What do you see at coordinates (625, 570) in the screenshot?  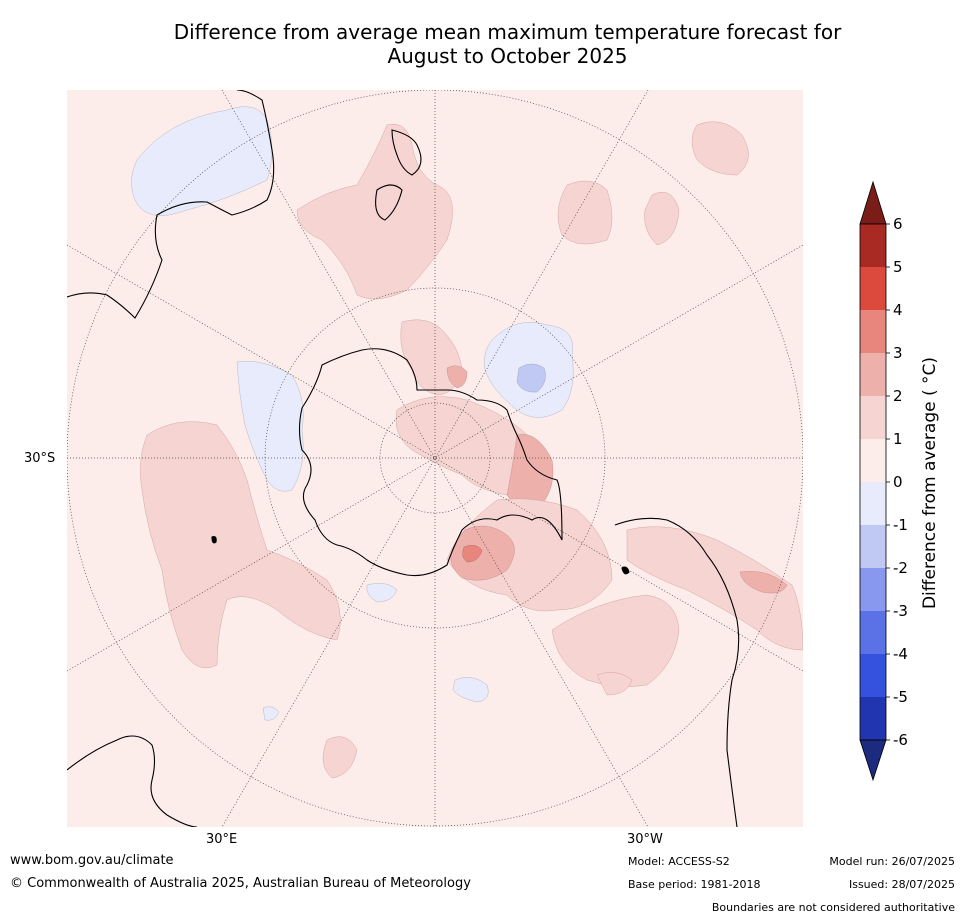 I see `coast-falklands` at bounding box center [625, 570].